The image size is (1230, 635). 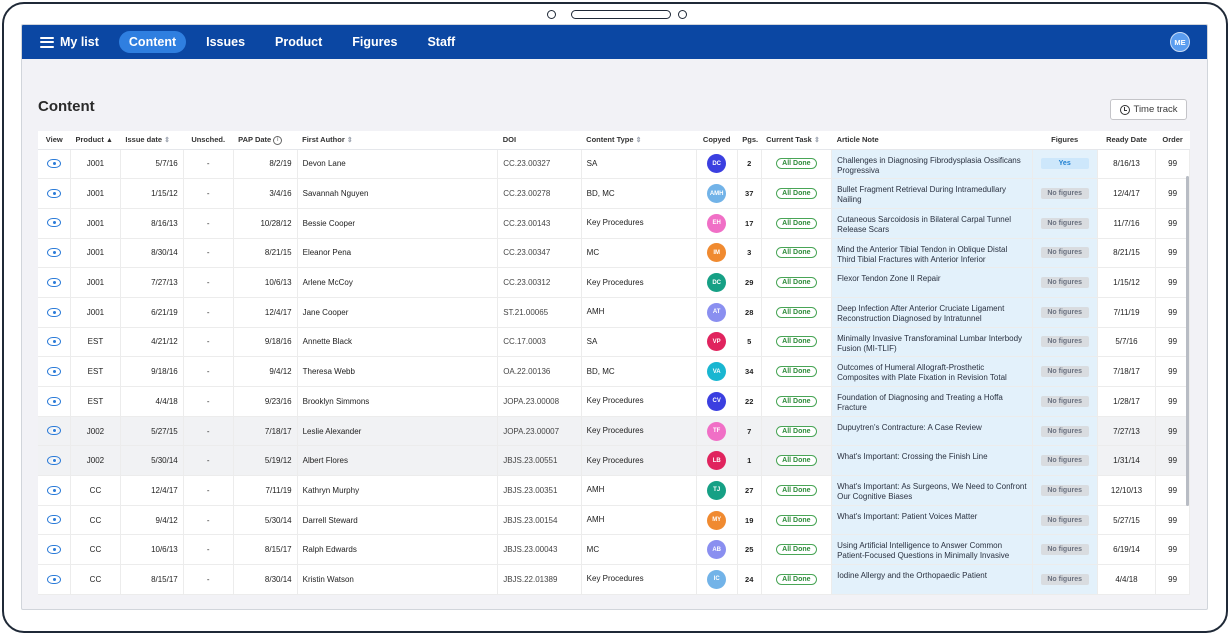 I want to click on copyeditor-avatar: VA, so click(x=717, y=372).